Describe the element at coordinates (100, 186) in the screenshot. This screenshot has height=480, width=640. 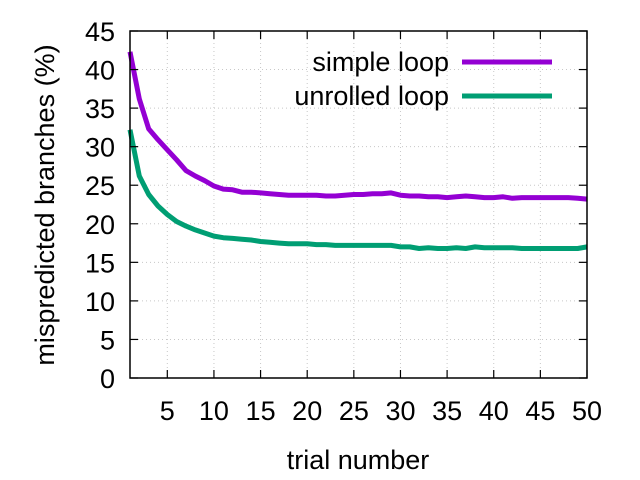
I see `y-tick-label: 25` at that location.